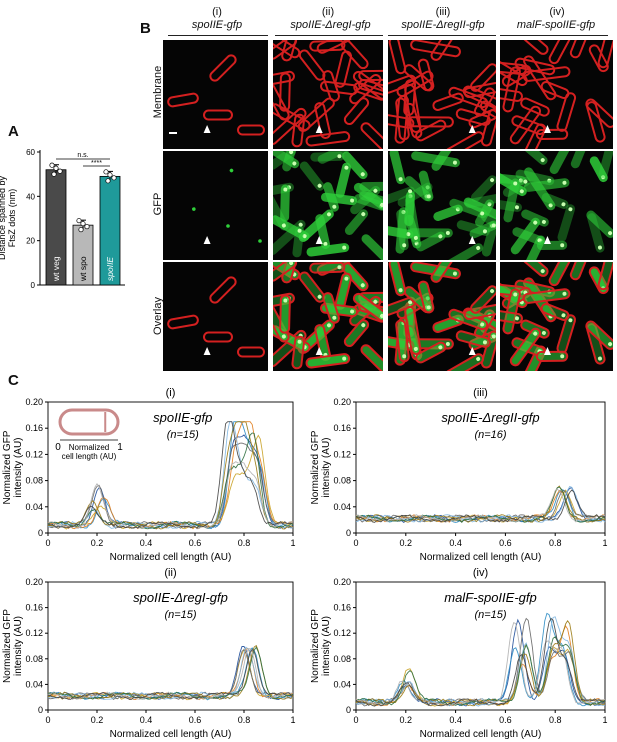  What do you see at coordinates (490, 597) in the screenshot?
I see `series-title: malF-spoIIE-gfp` at bounding box center [490, 597].